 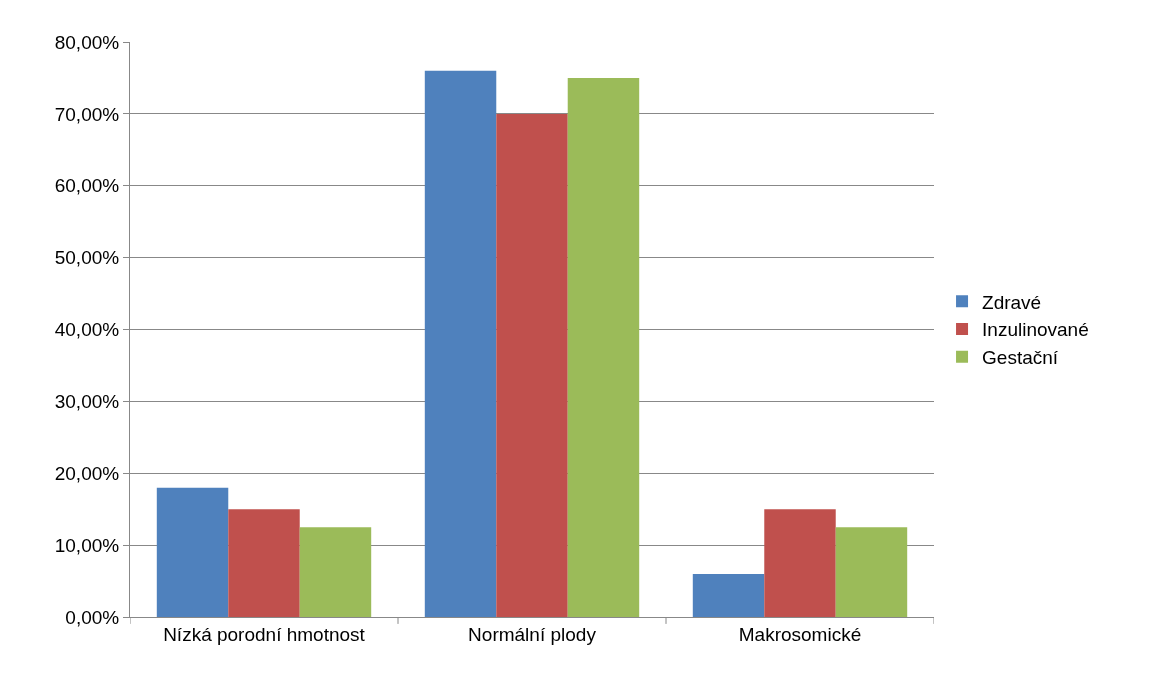 I want to click on y-tick-label: 50,00%, so click(x=87, y=258).